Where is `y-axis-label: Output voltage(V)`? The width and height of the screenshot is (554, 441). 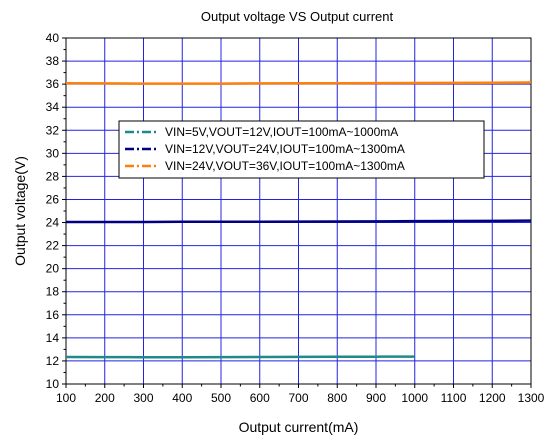 y-axis-label: Output voltage(V) is located at coordinates (20, 211).